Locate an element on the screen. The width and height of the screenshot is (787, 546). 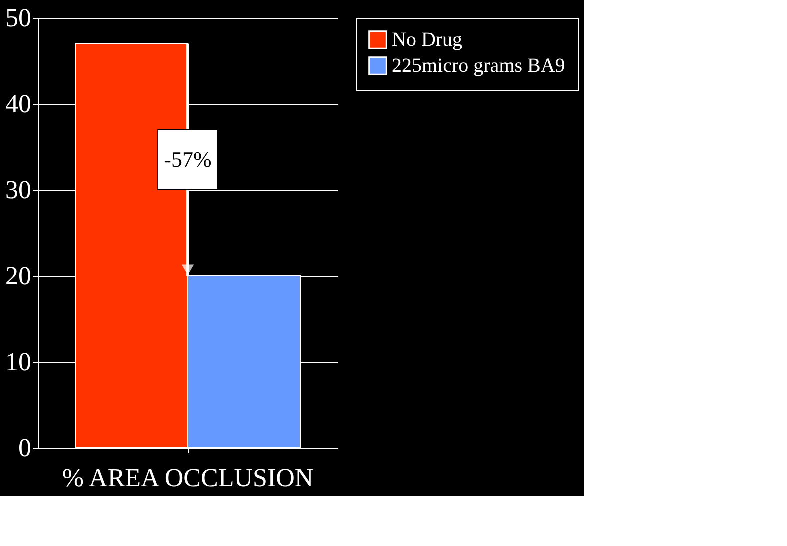
y-tick-label: 0 is located at coordinates (25, 448).